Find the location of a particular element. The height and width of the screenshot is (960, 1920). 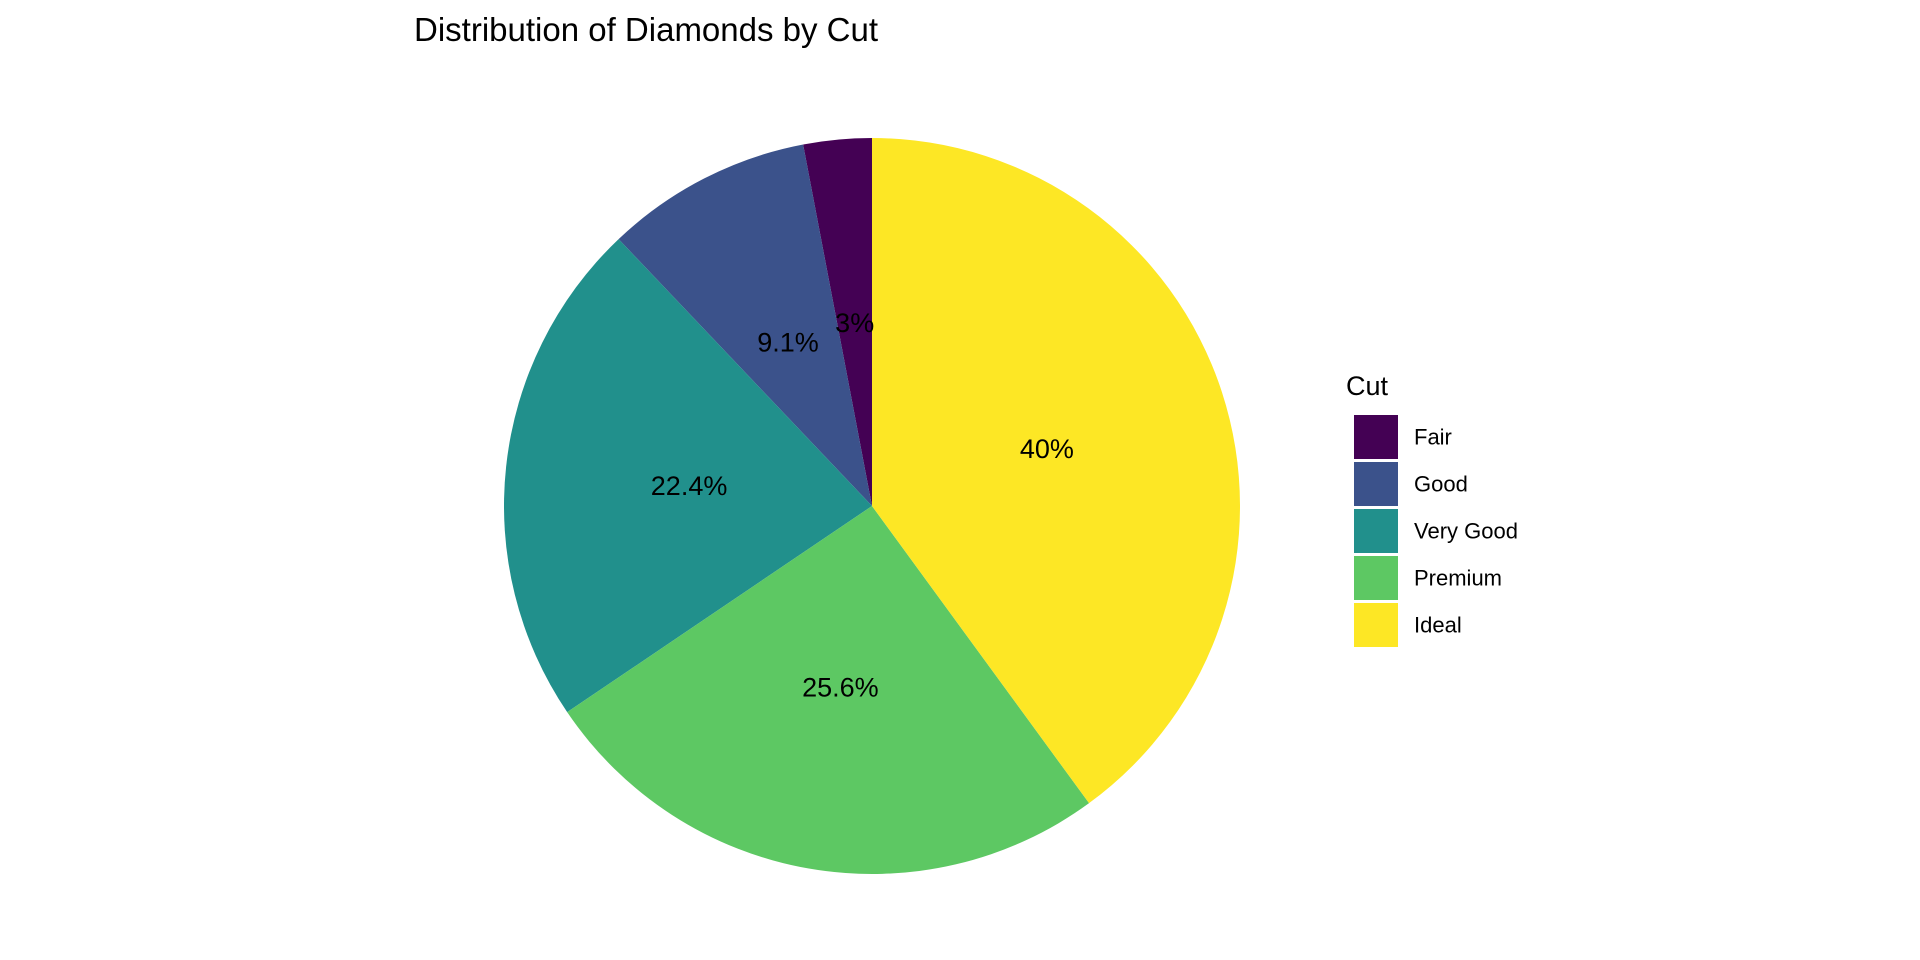

legend-label-fair: Fair is located at coordinates (1433, 437).